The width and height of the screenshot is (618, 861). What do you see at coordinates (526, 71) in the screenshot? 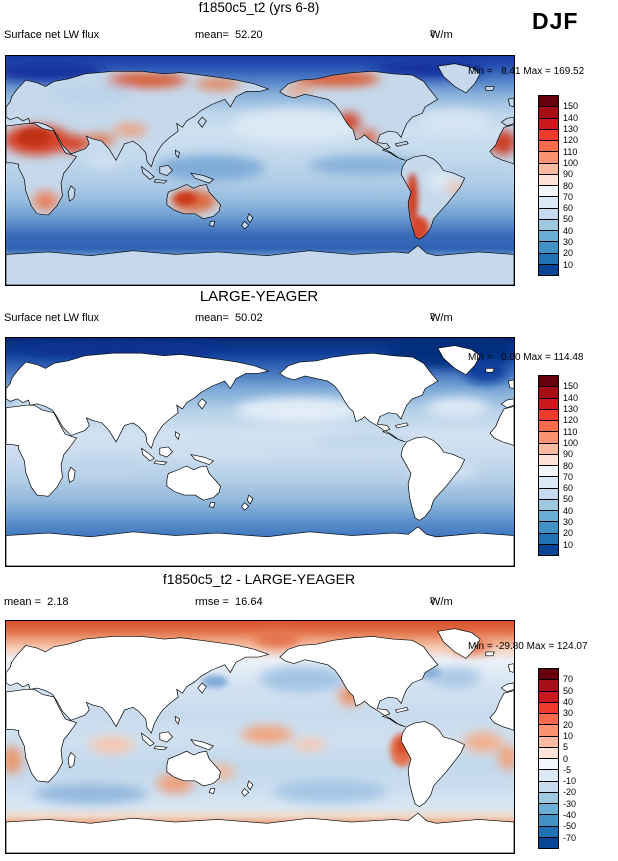
I see `minmax-label: Min = 8.41 Max = 169.52` at bounding box center [526, 71].